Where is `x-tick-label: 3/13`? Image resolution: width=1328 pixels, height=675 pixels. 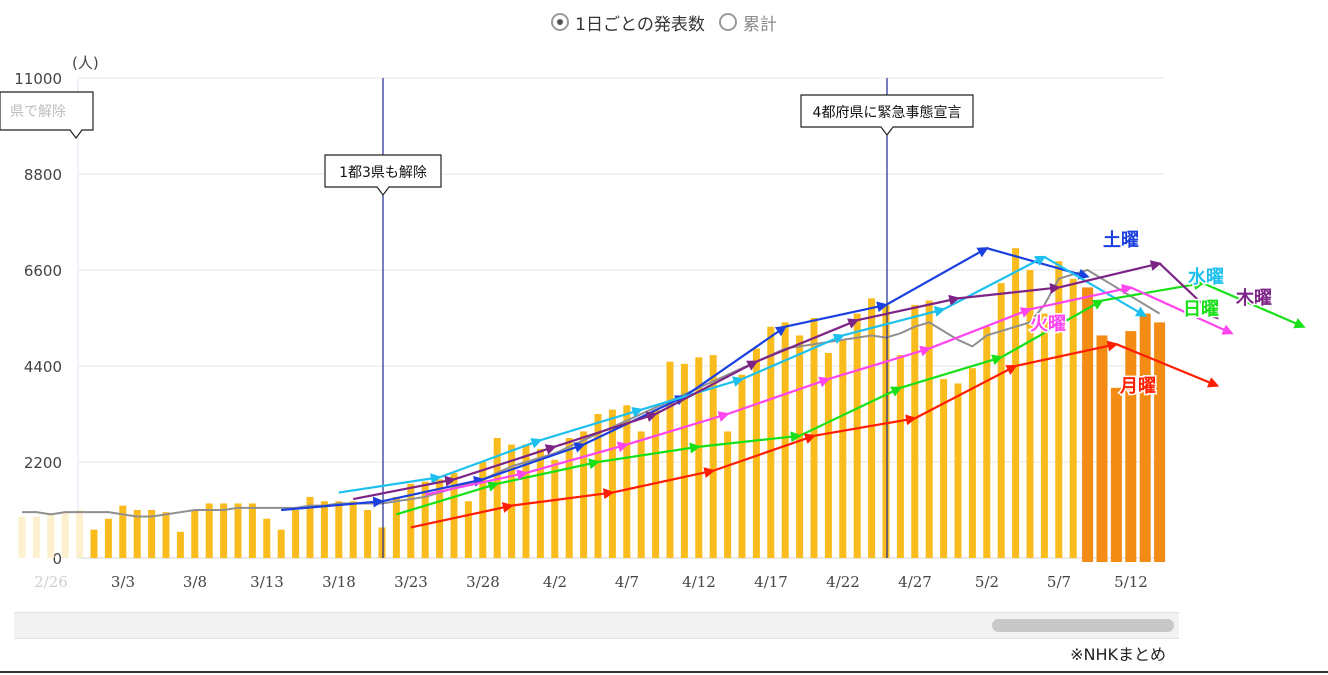 x-tick-label: 3/13 is located at coordinates (267, 582).